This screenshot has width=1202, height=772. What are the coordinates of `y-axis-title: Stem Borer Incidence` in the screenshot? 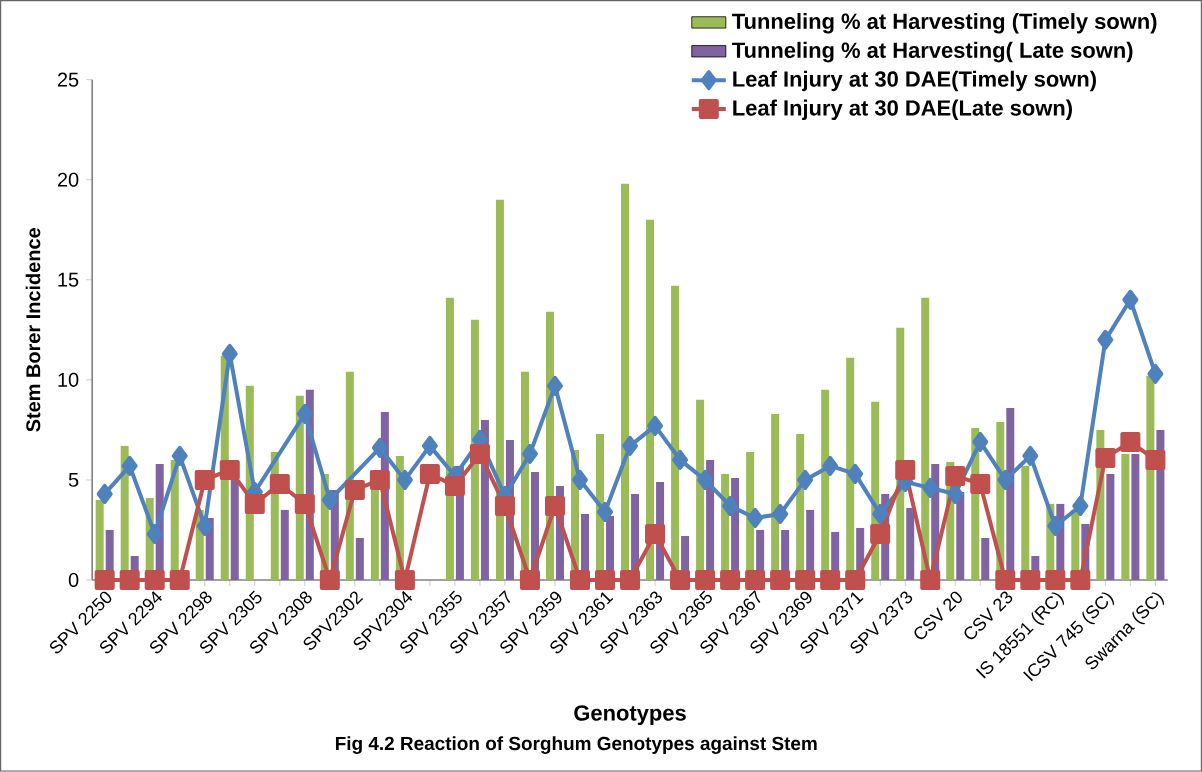 It's located at (33, 330).